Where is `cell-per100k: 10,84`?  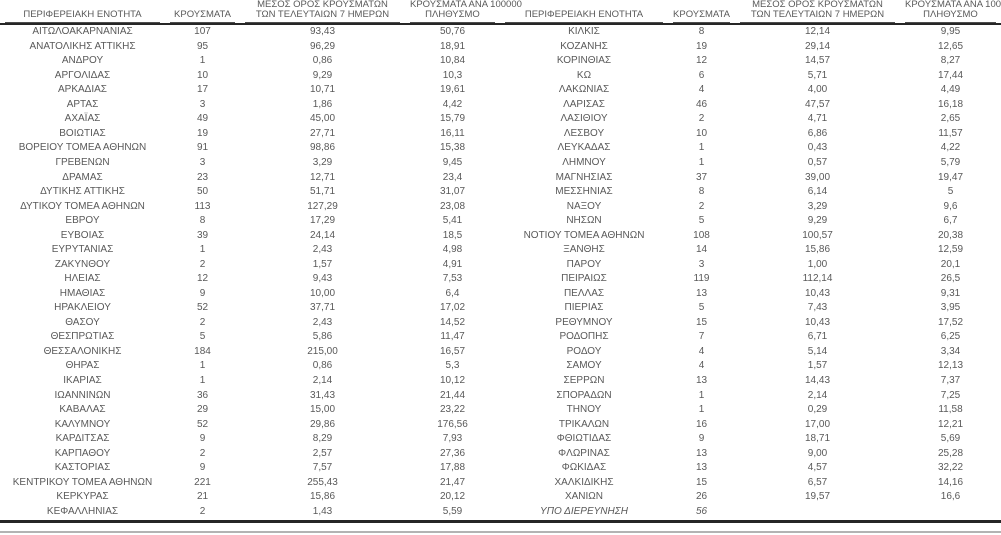
cell-per100k: 10,84 is located at coordinates (452, 61).